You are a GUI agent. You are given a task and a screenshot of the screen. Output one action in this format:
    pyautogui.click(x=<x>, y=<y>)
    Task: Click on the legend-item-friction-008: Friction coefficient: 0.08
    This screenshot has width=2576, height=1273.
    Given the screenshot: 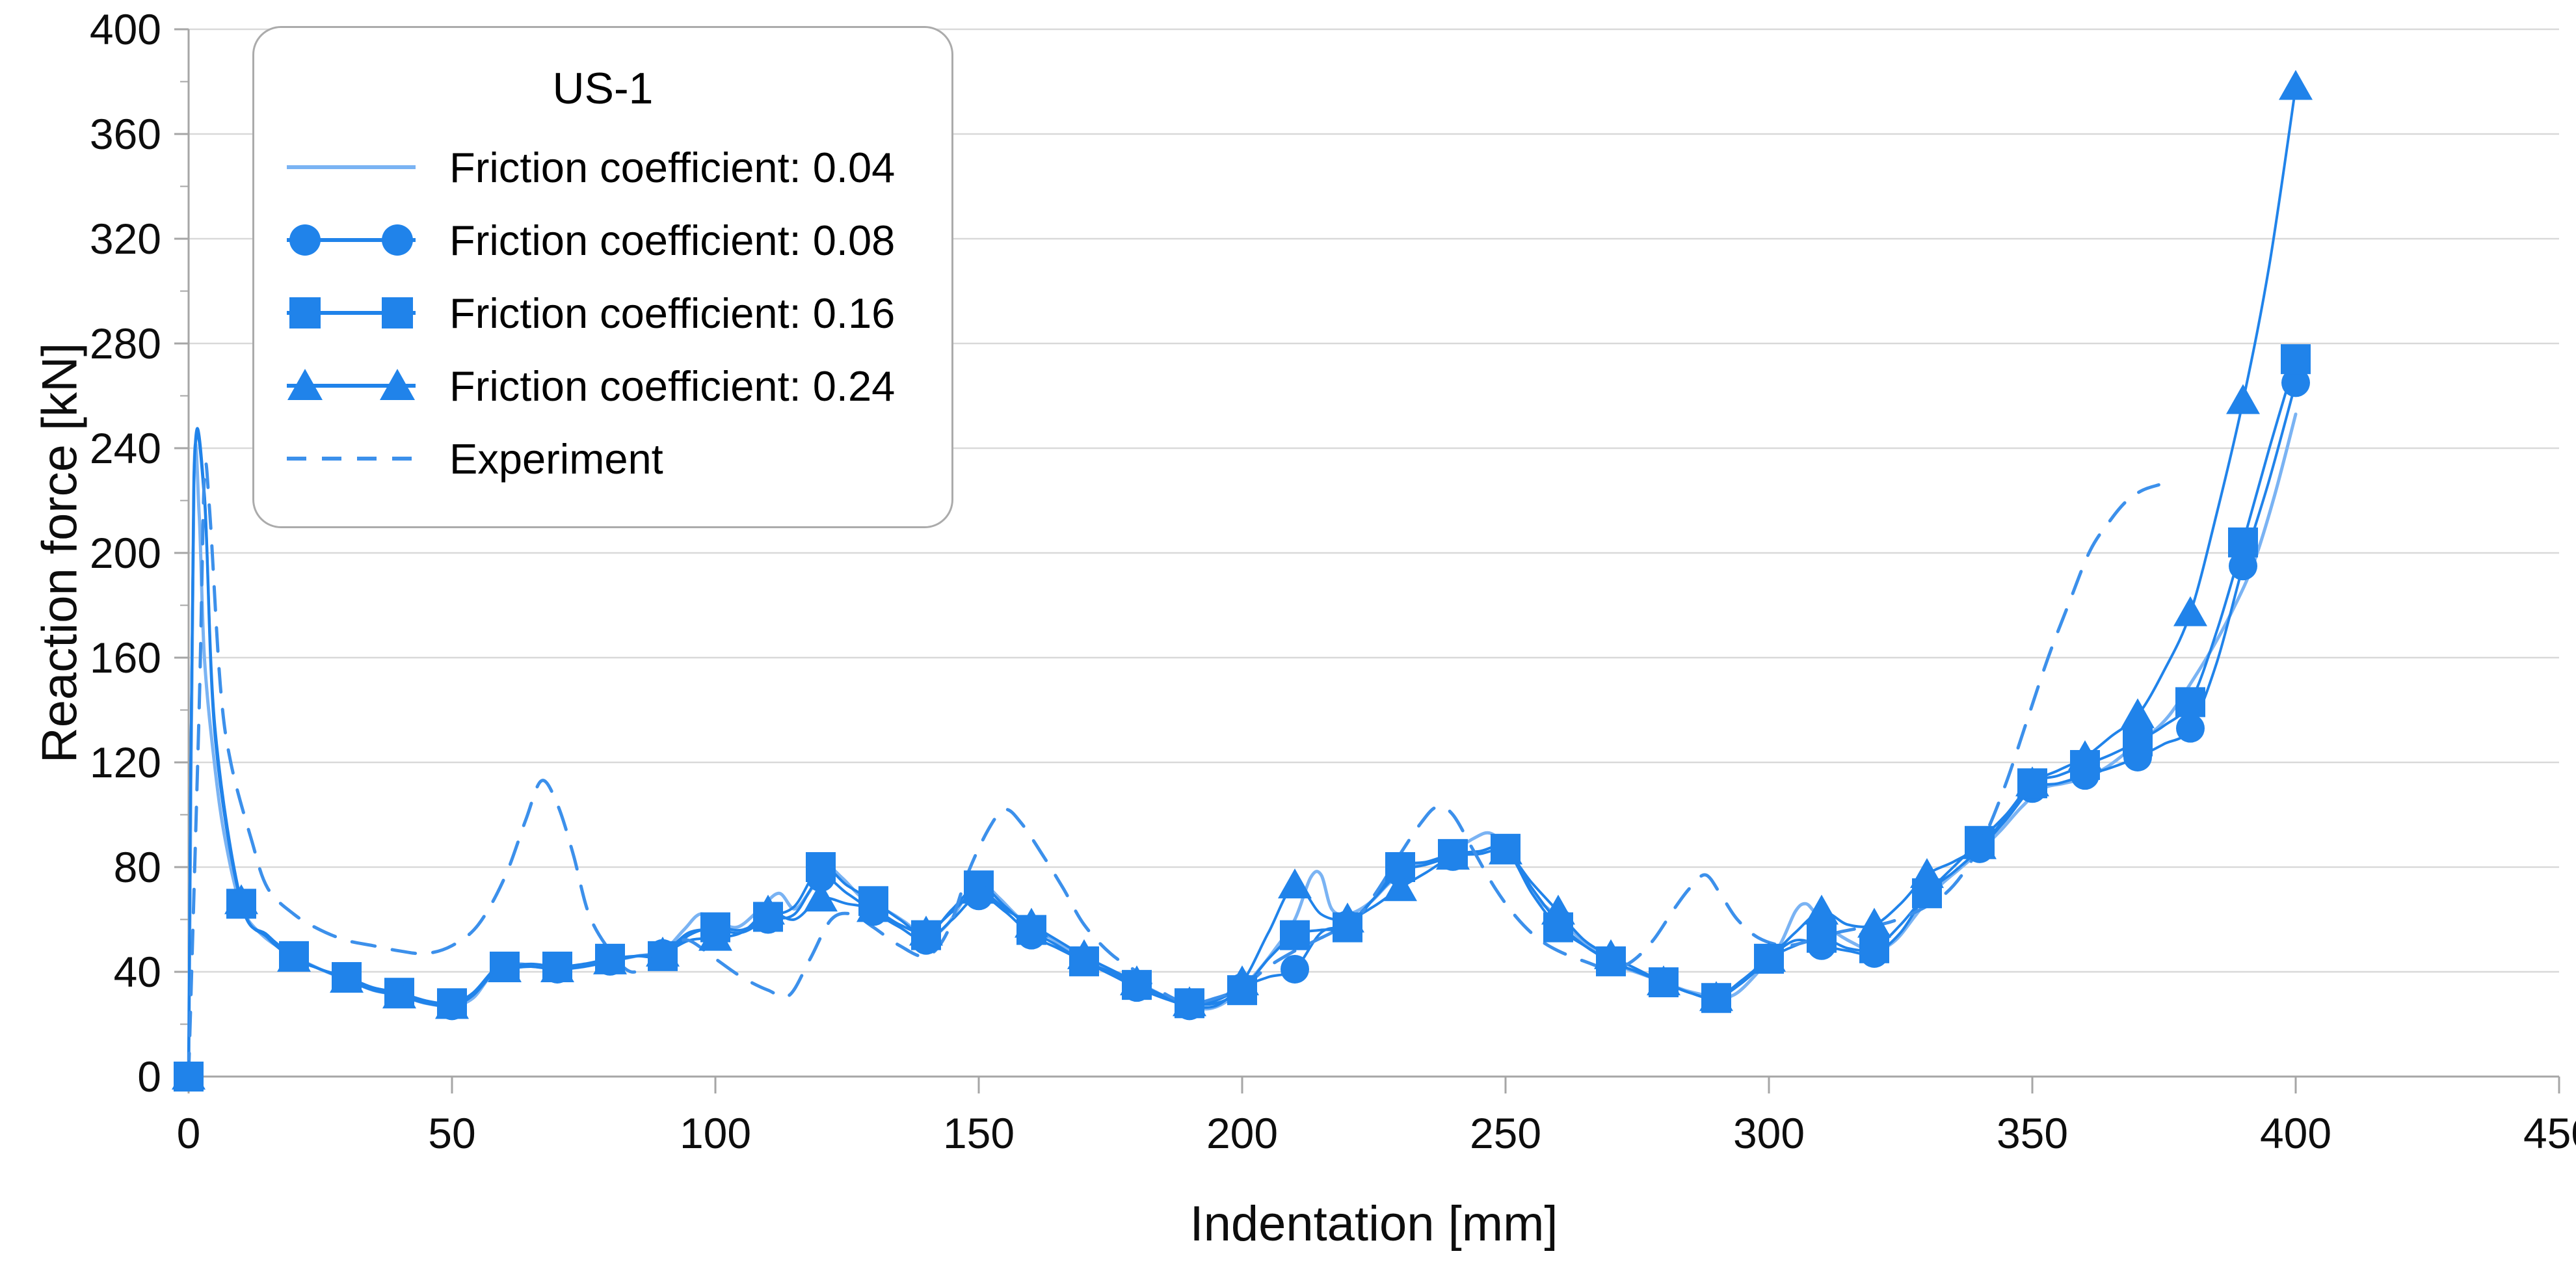 What is the action you would take?
    pyautogui.click(x=603, y=240)
    